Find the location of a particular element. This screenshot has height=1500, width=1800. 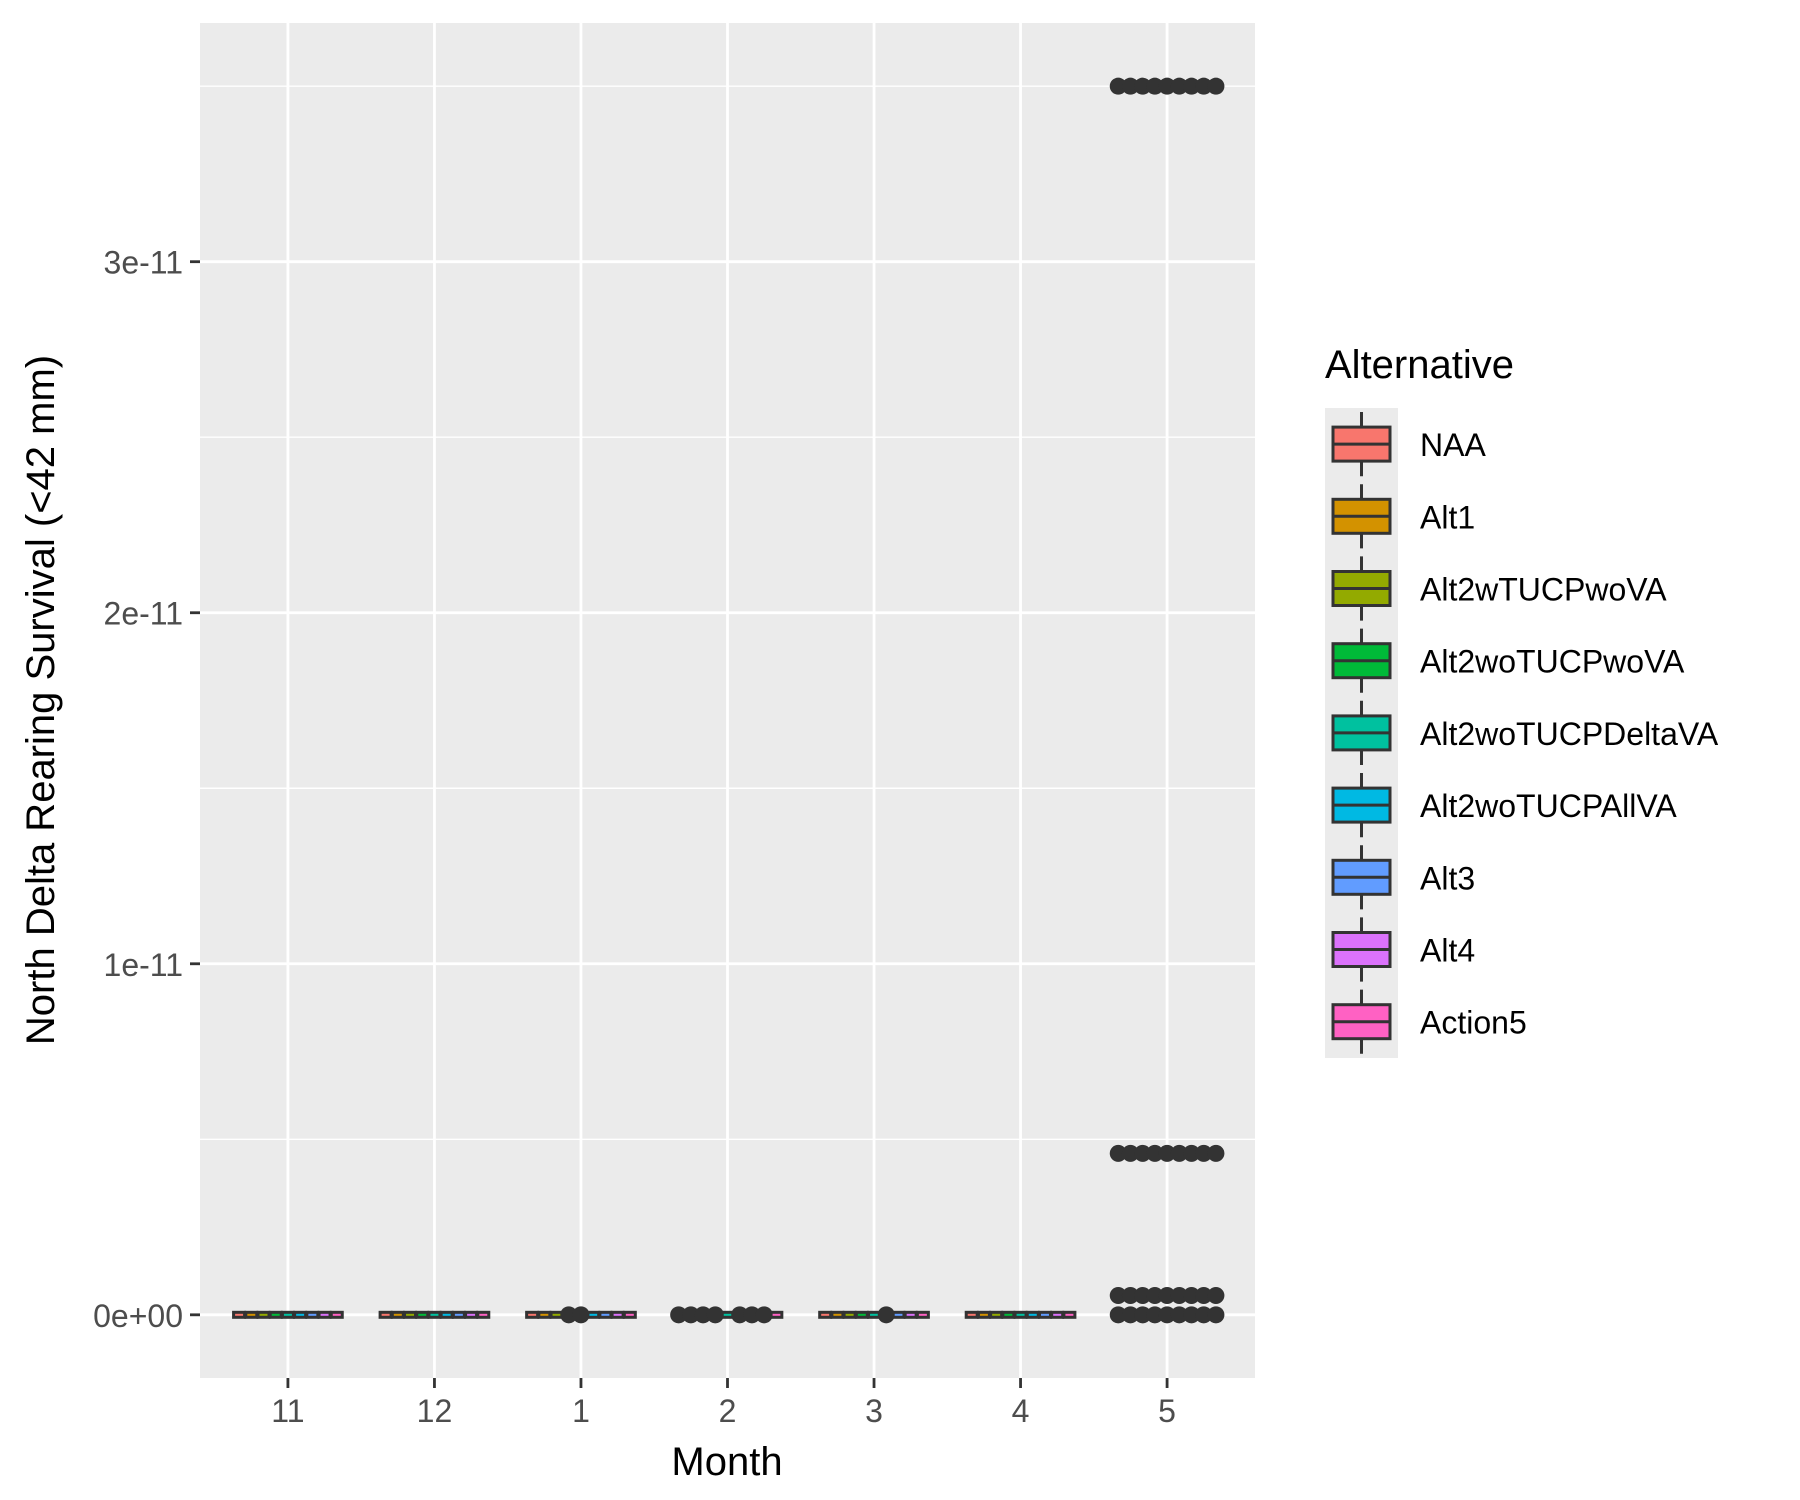

legend-item-Alt2woTUCPAllVA: Alt2woTUCPAllVA is located at coordinates (1504, 805).